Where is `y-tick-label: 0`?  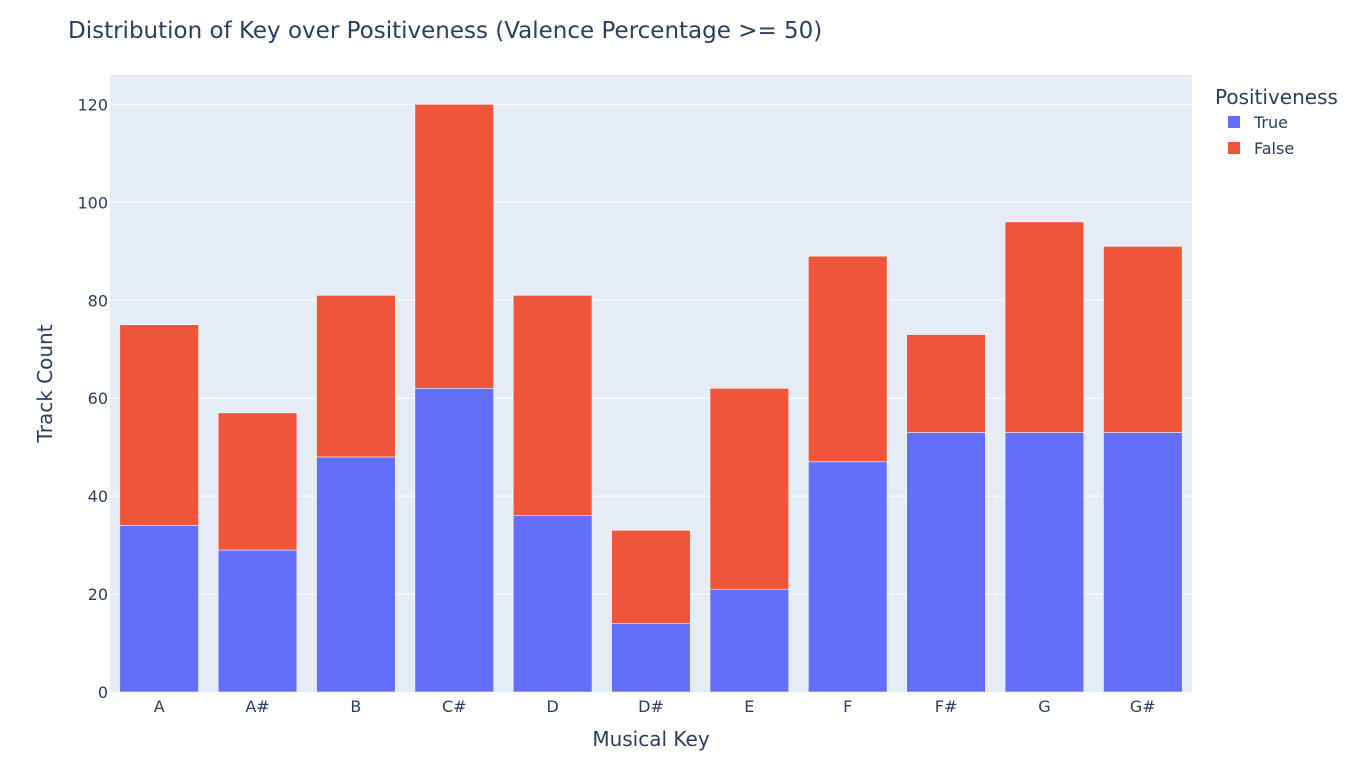 y-tick-label: 0 is located at coordinates (103, 692).